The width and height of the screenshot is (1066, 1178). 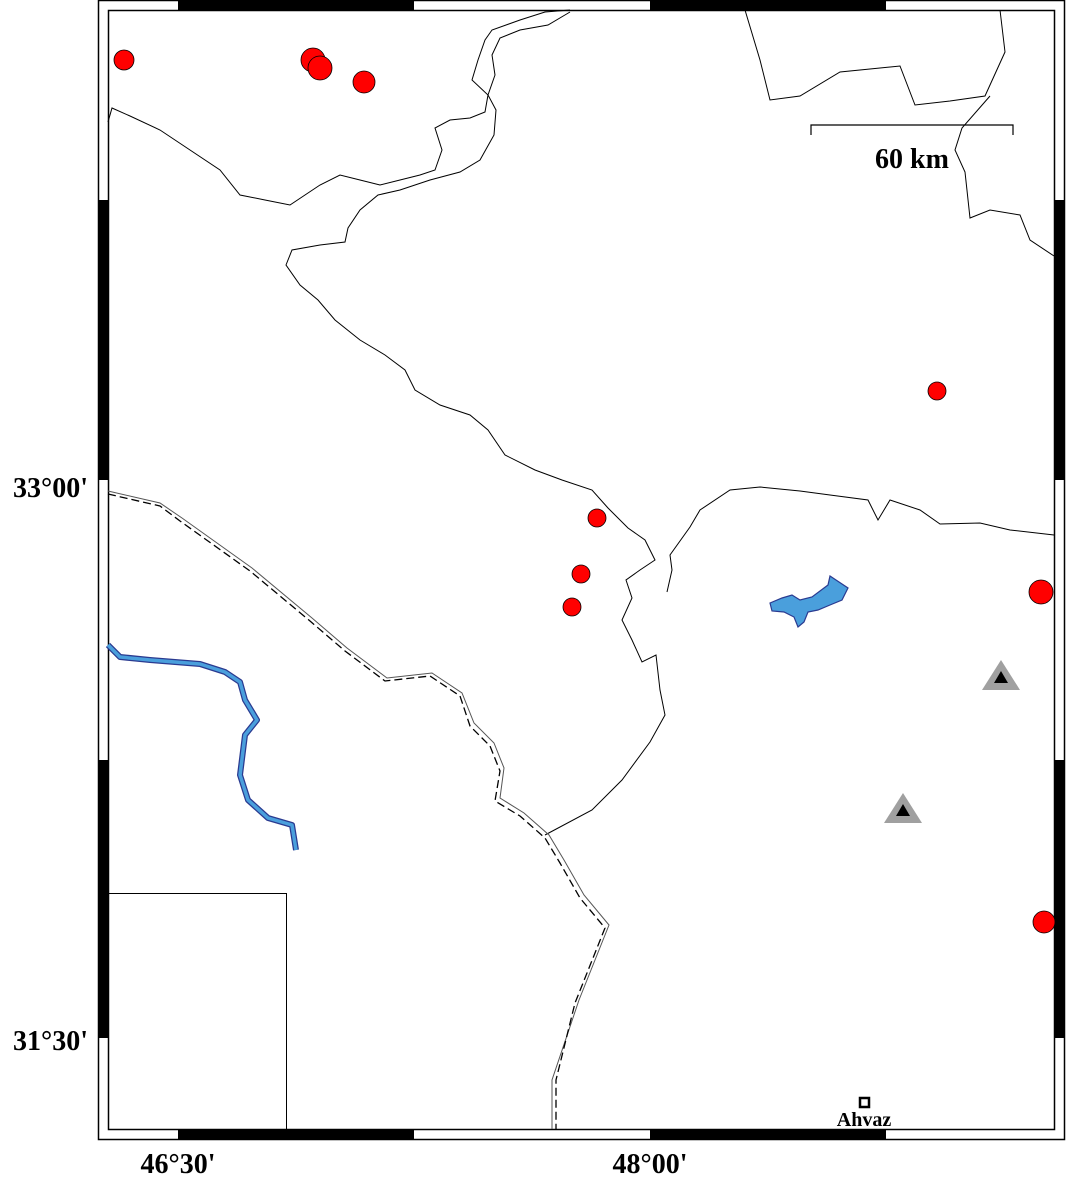 I want to click on river, so click(x=202, y=747).